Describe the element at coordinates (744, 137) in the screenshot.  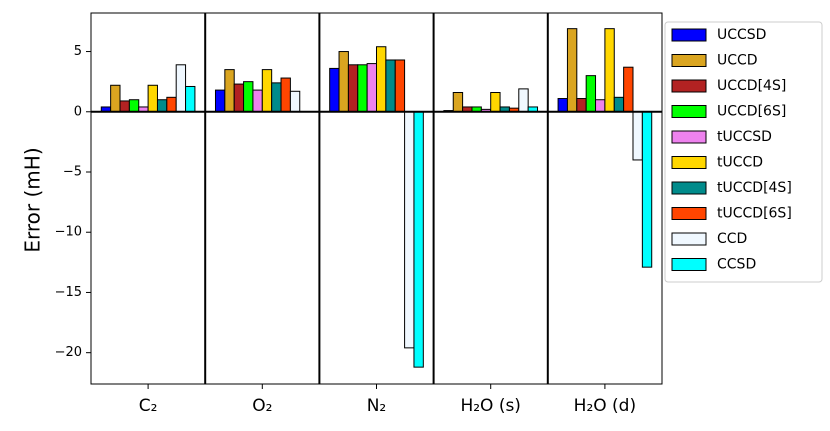
I see `legend-label: tUCCSD` at that location.